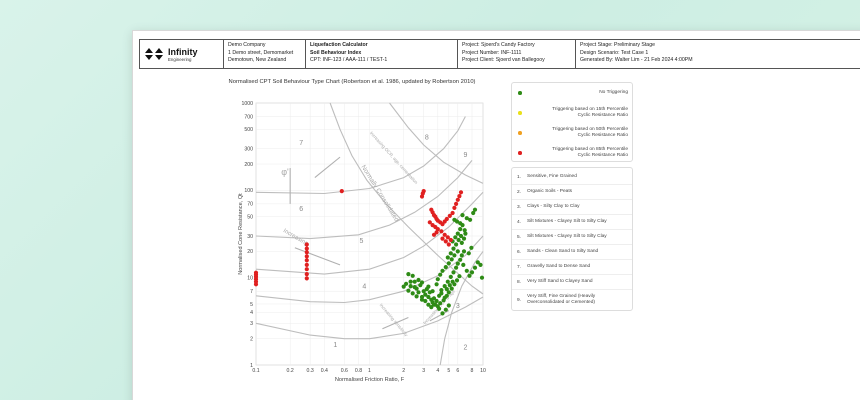 The image size is (860, 400). Describe the element at coordinates (519, 222) in the screenshot. I see `zone-number: 4.` at that location.